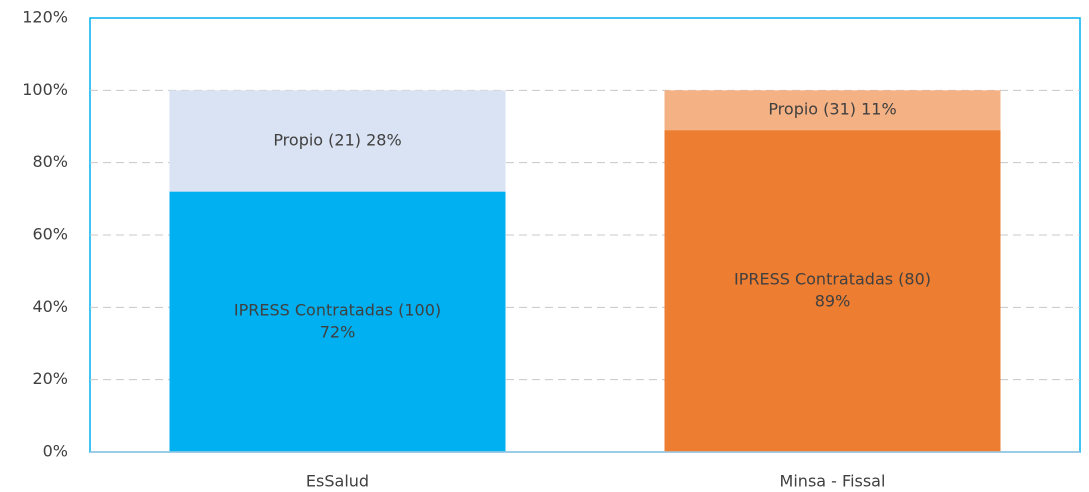  I want to click on data-label: IPRESS Contratadas (100), so click(337, 309).